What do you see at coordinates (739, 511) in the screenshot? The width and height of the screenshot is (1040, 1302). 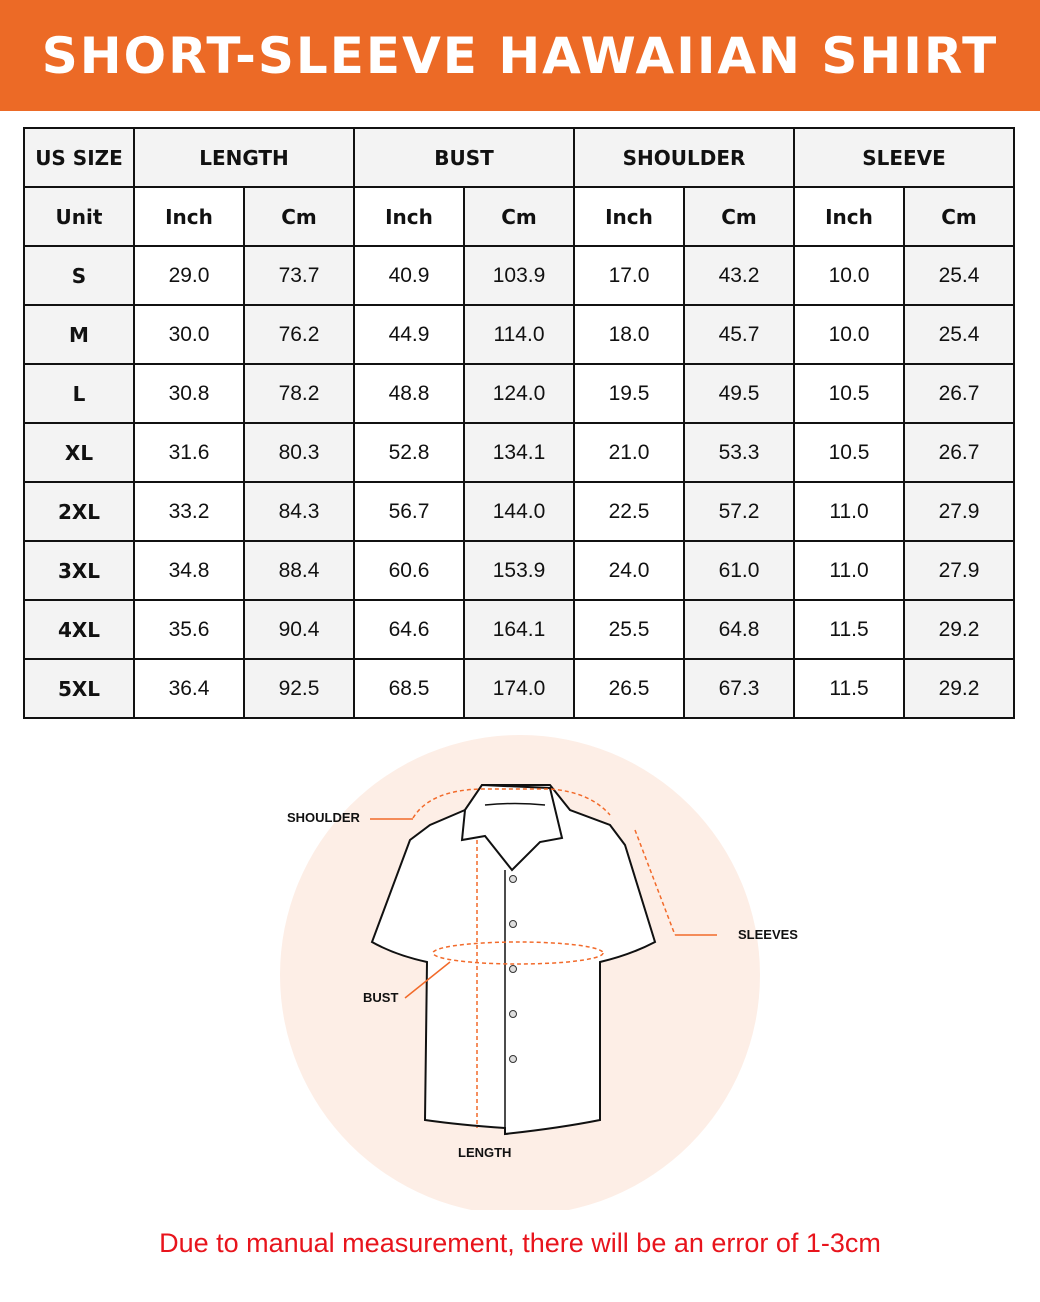 I see `value-cell: 57.2` at bounding box center [739, 511].